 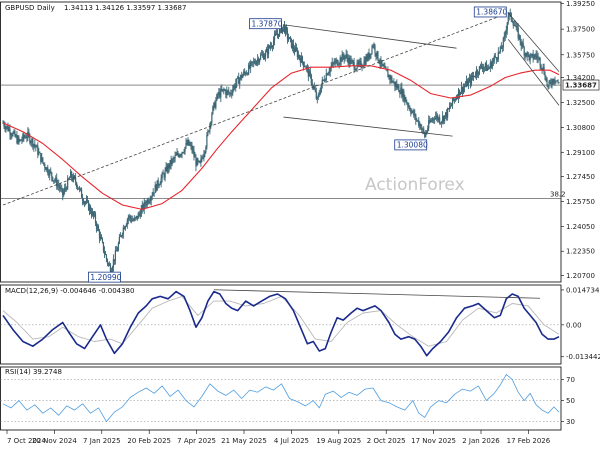 I want to click on macd-axis-tick-label: 0.014734, so click(x=583, y=290).